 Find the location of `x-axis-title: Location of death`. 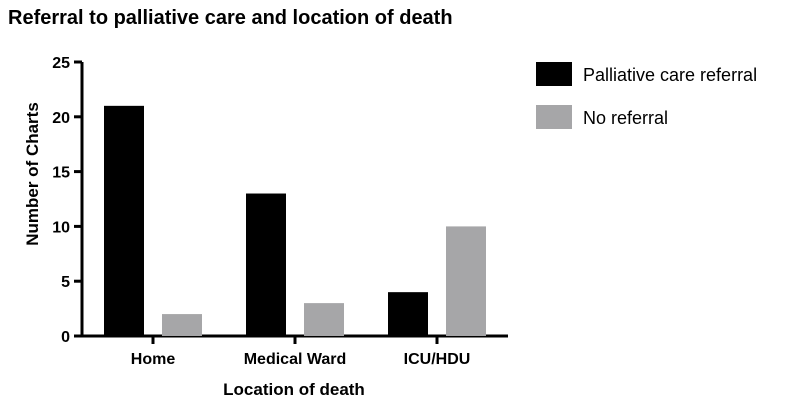

x-axis-title: Location of death is located at coordinates (294, 389).